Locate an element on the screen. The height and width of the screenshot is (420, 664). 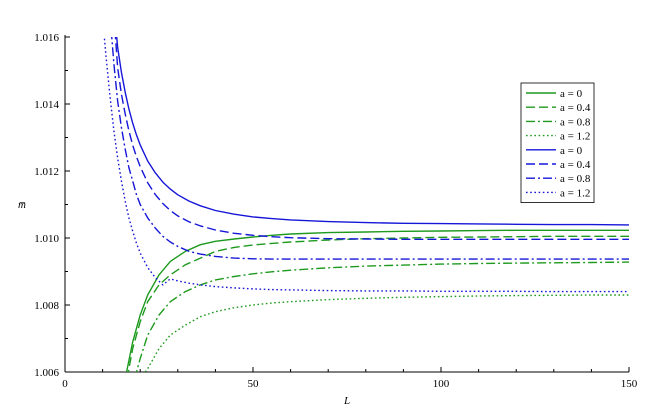
x-tick-label: 150 is located at coordinates (629, 384).